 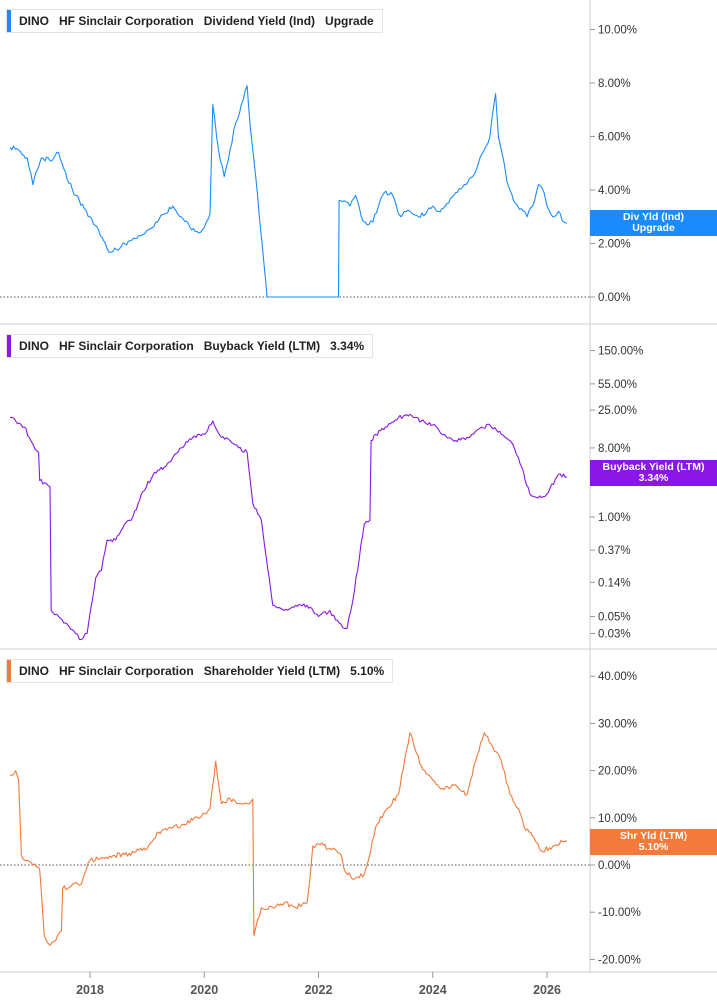 What do you see at coordinates (617, 677) in the screenshot?
I see `y-tick-label: 40.00%` at bounding box center [617, 677].